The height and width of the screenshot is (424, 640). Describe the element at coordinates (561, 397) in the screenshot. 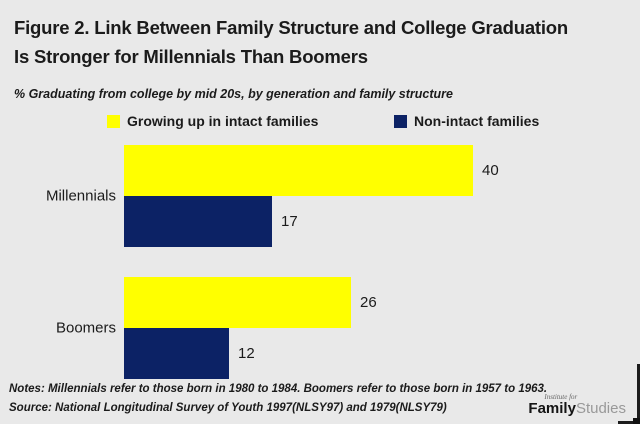

I see `ifs-logo-tagline: Institute for` at that location.